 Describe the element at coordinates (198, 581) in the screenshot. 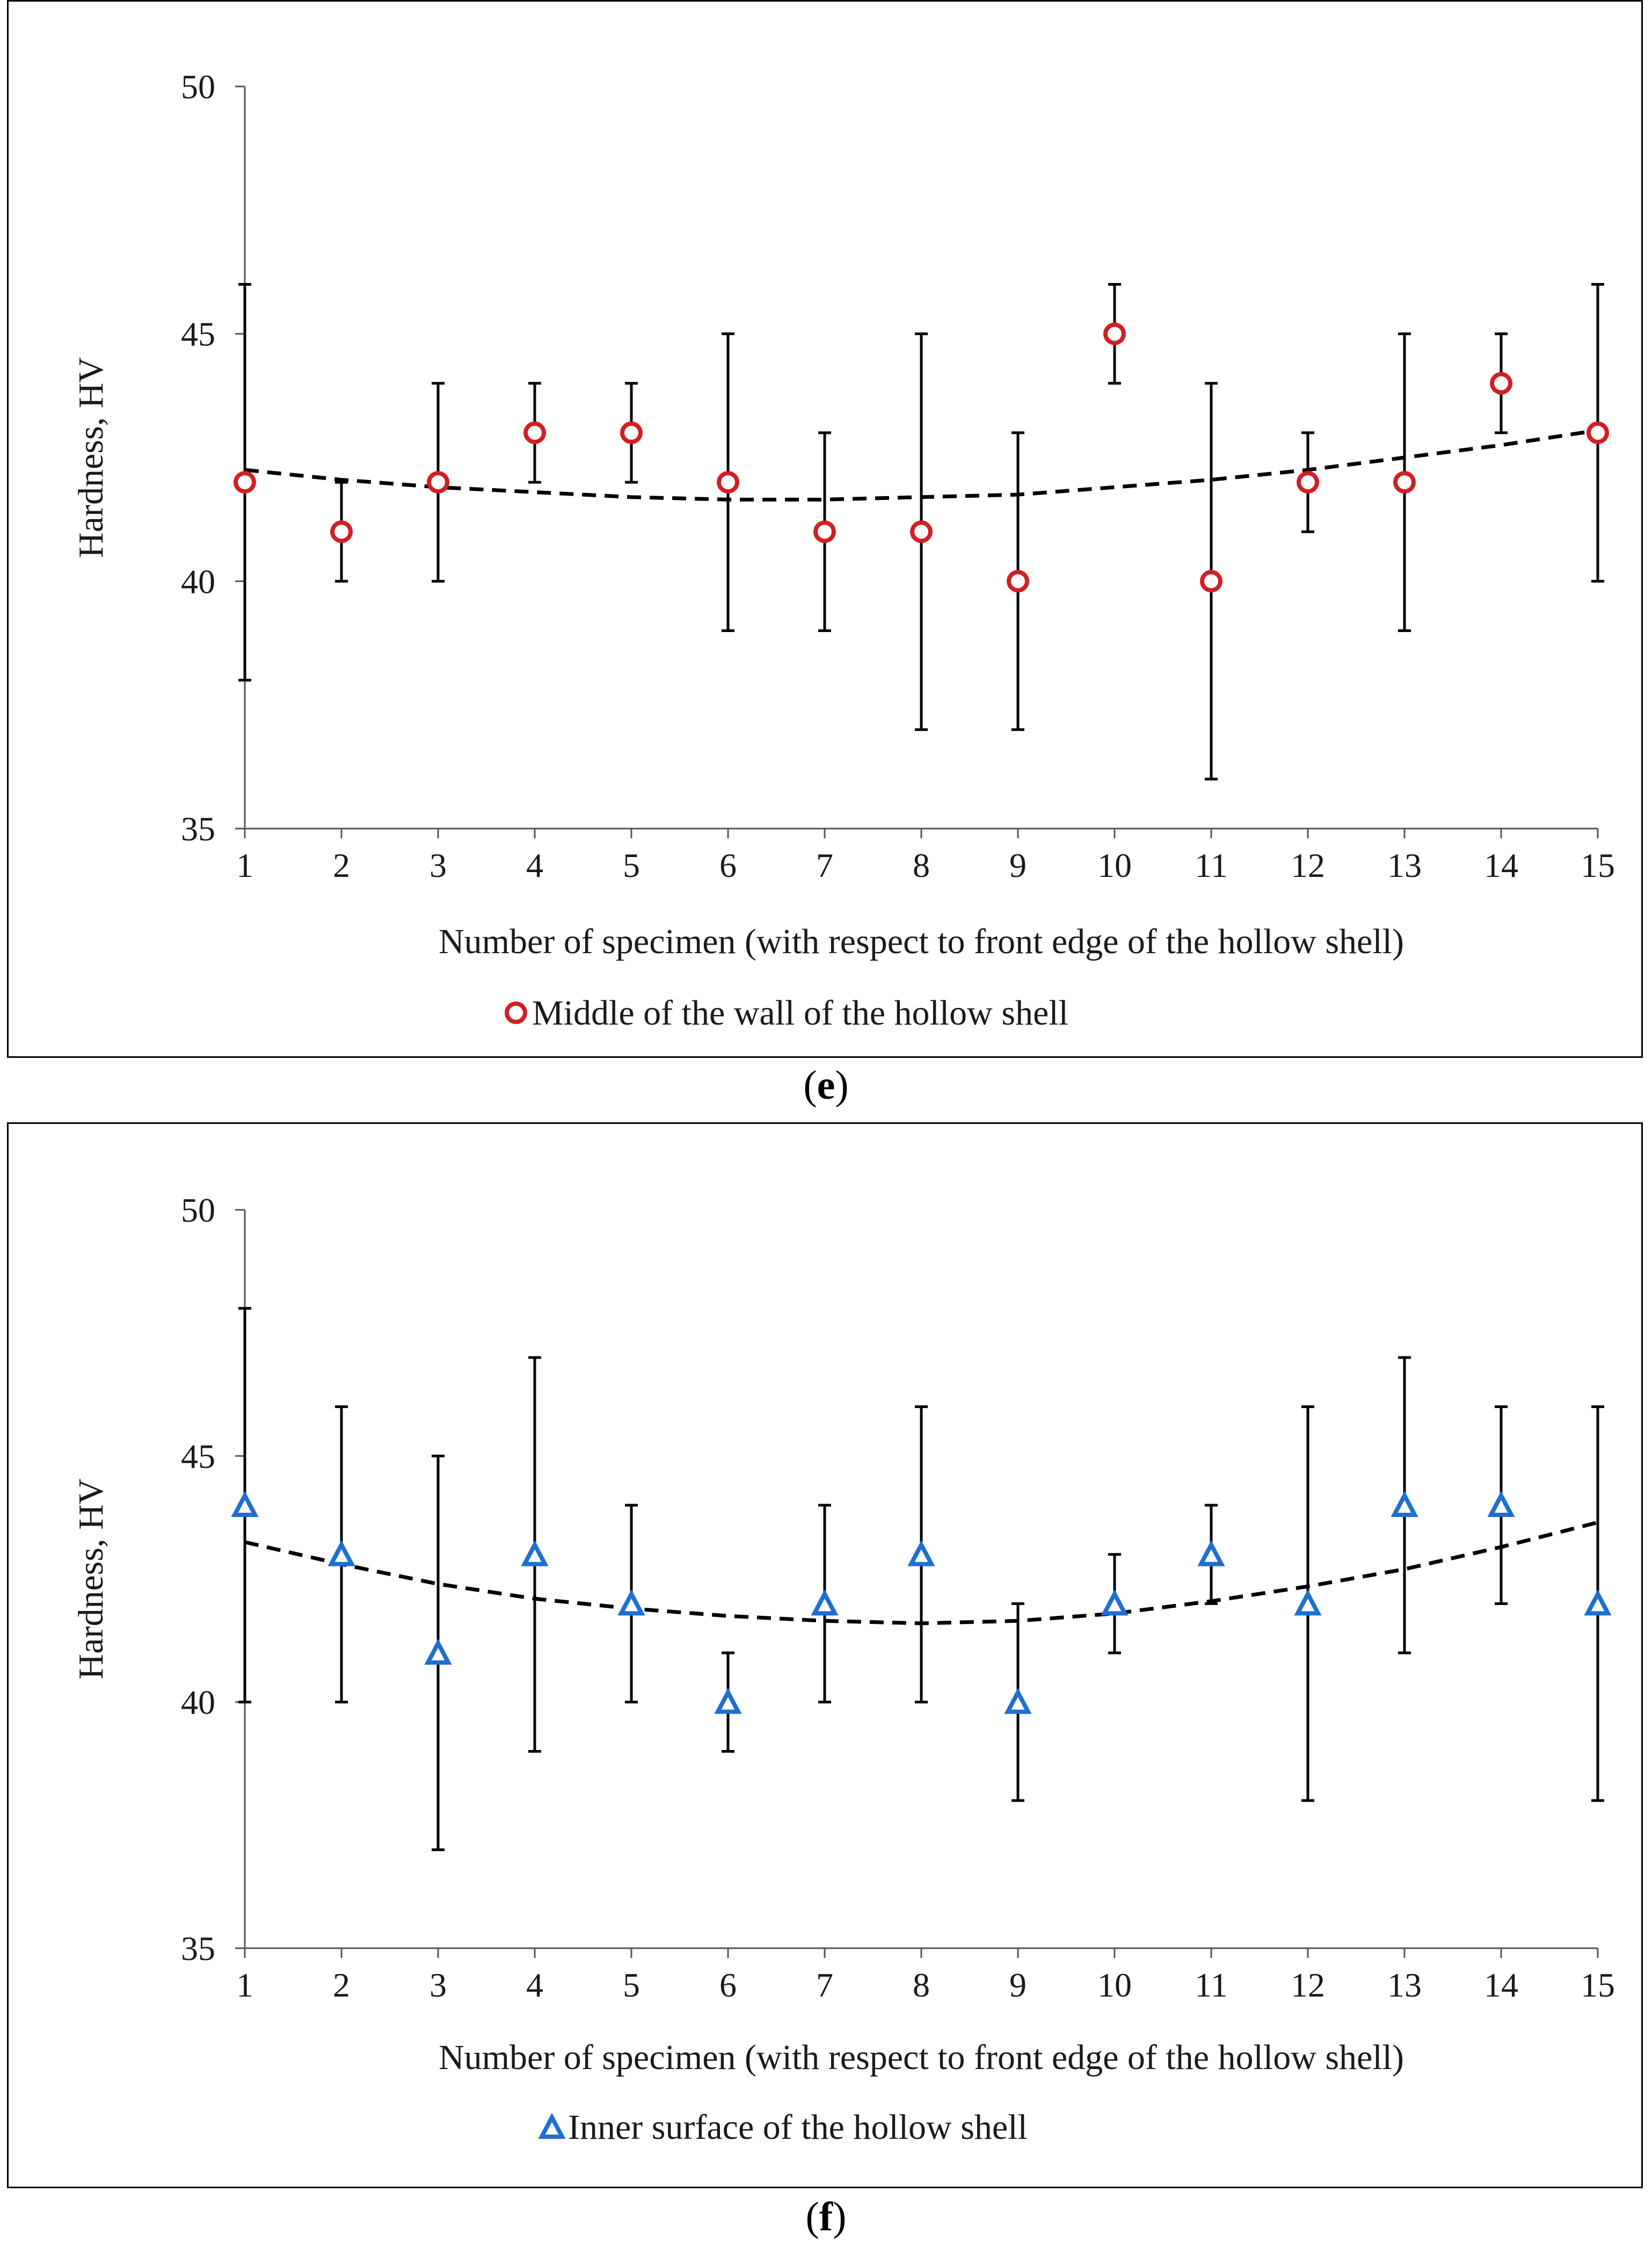

I see `chart-e-y-tick-label: 40` at that location.